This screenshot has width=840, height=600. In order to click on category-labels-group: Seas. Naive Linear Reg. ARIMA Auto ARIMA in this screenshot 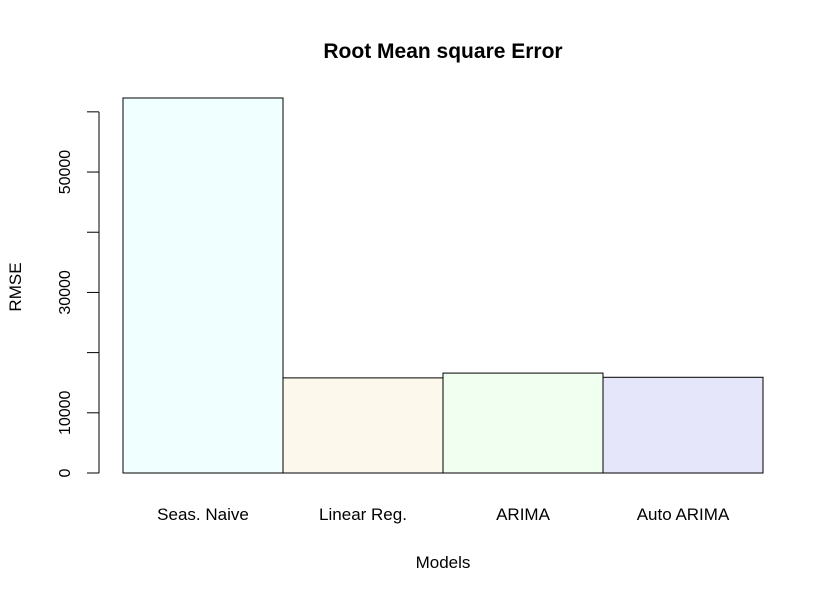, I will do `click(443, 514)`.